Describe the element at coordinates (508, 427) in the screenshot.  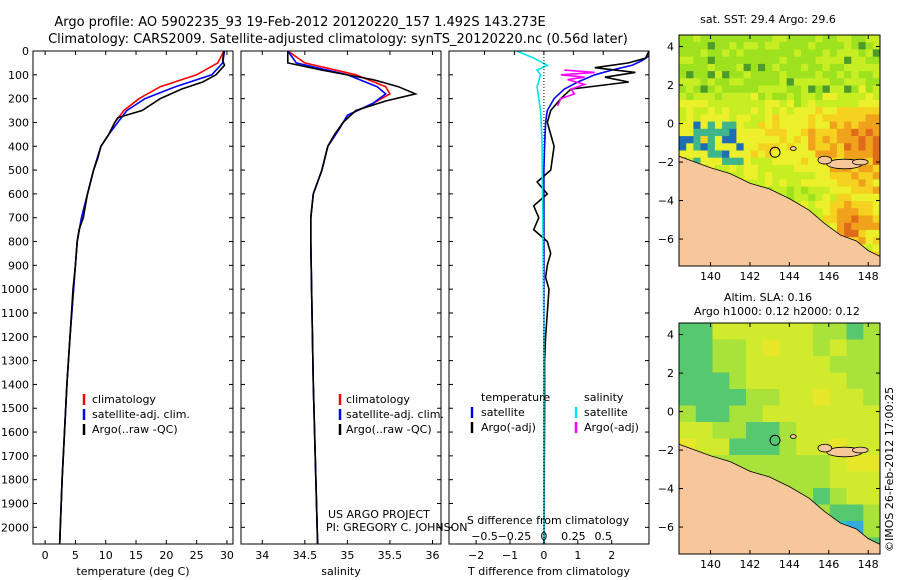
I see `legend-t-argo-label: Argo(-adj)` at that location.